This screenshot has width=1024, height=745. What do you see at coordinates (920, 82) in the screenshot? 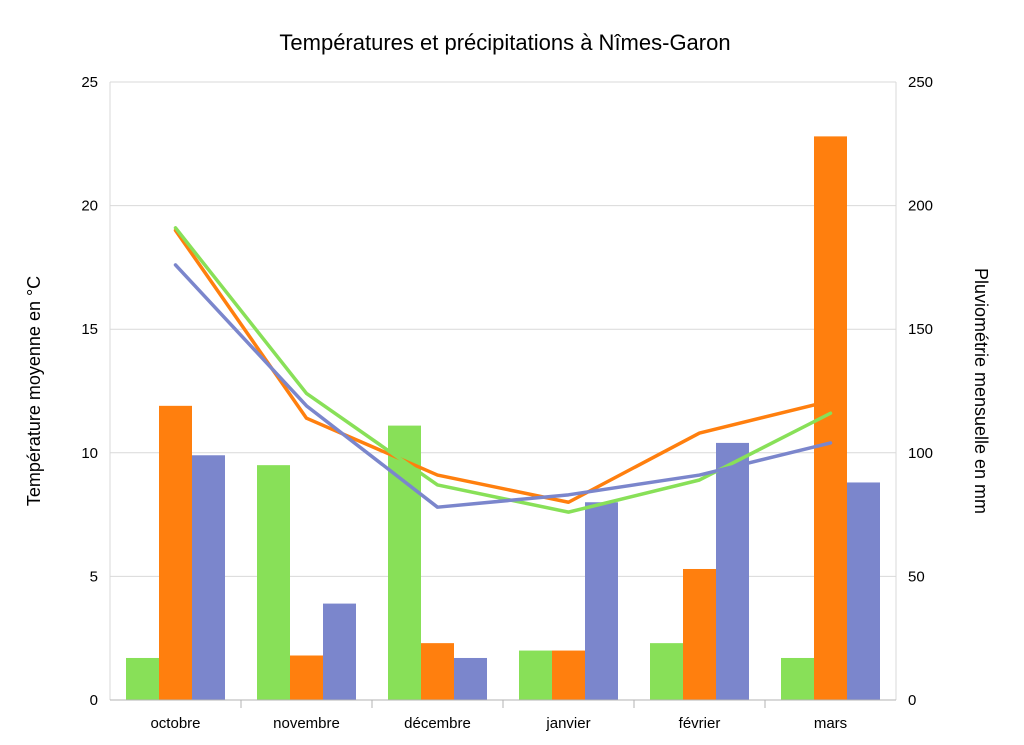
I see `y-right-tick-label: 250` at bounding box center [920, 82].